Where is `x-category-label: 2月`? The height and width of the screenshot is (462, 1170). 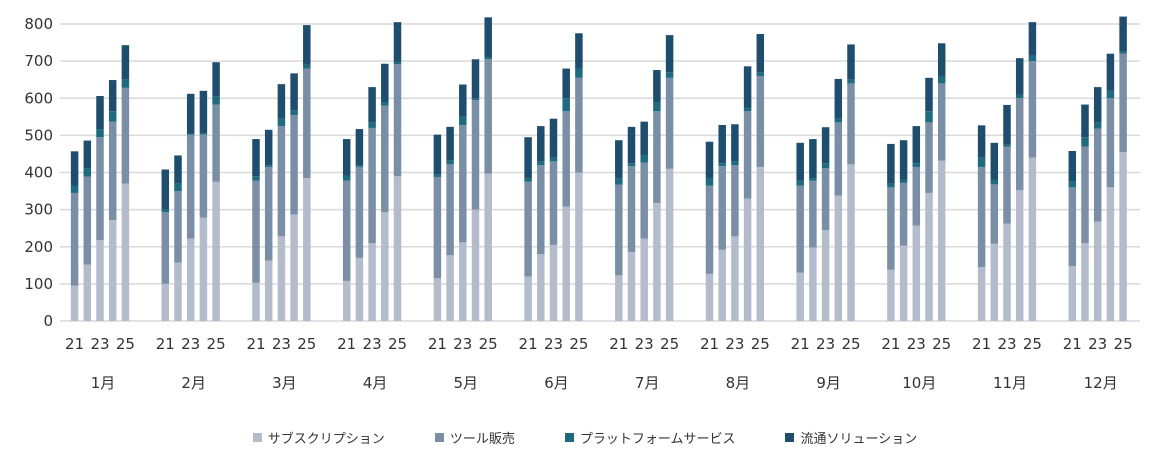 x-category-label: 2月 is located at coordinates (193, 383).